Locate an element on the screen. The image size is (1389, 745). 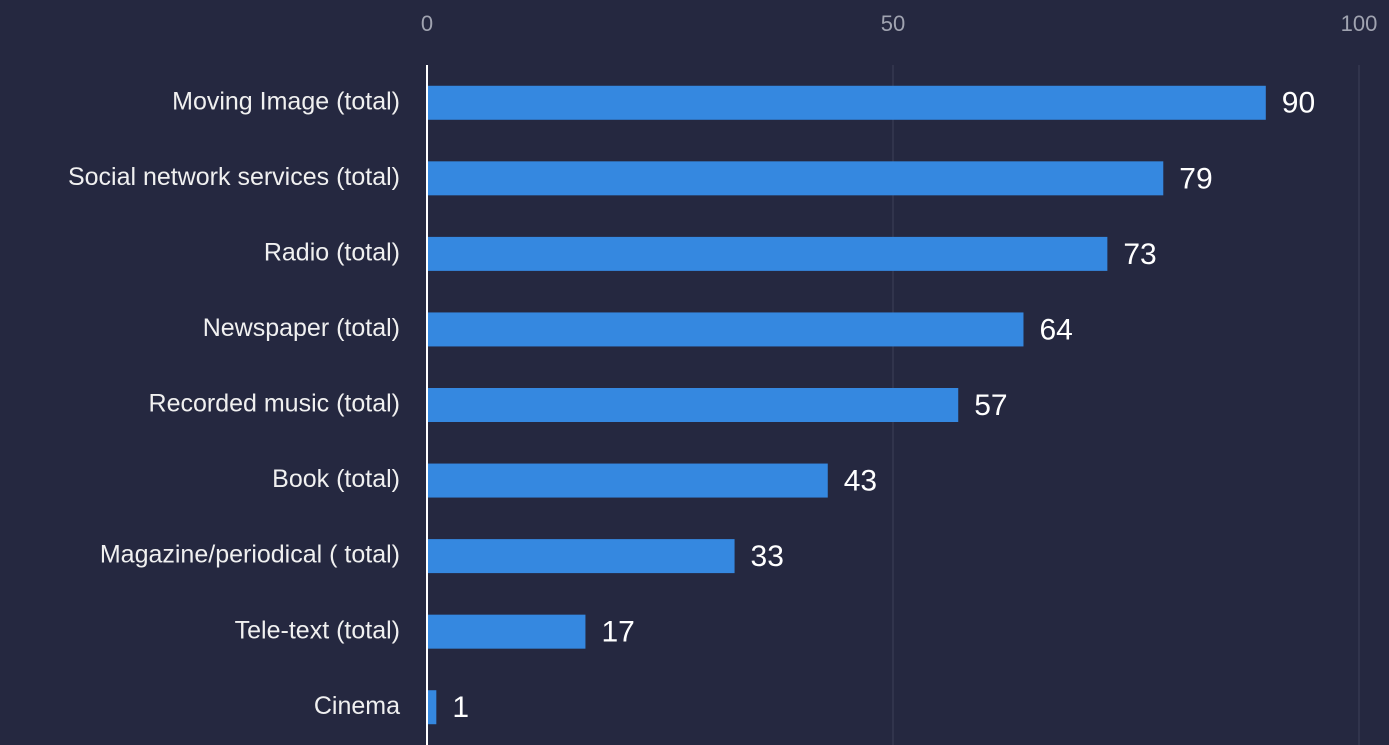
value-label: 79 is located at coordinates (1195, 178).